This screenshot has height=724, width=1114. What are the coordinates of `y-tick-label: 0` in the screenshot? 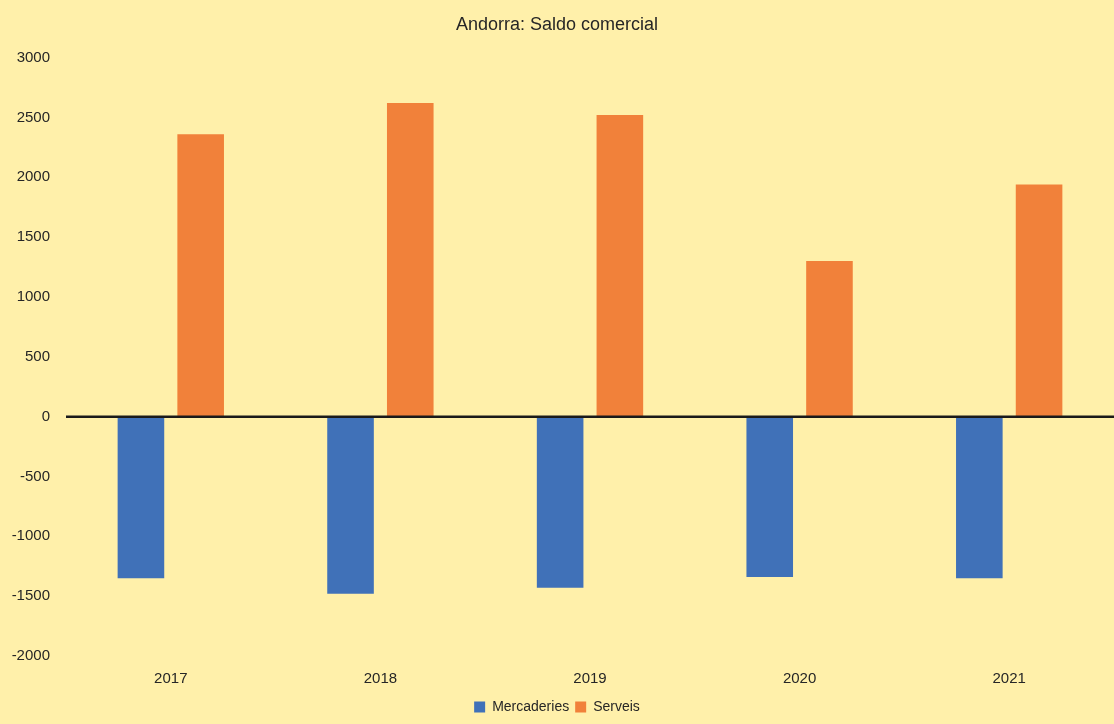 It's located at (45, 415).